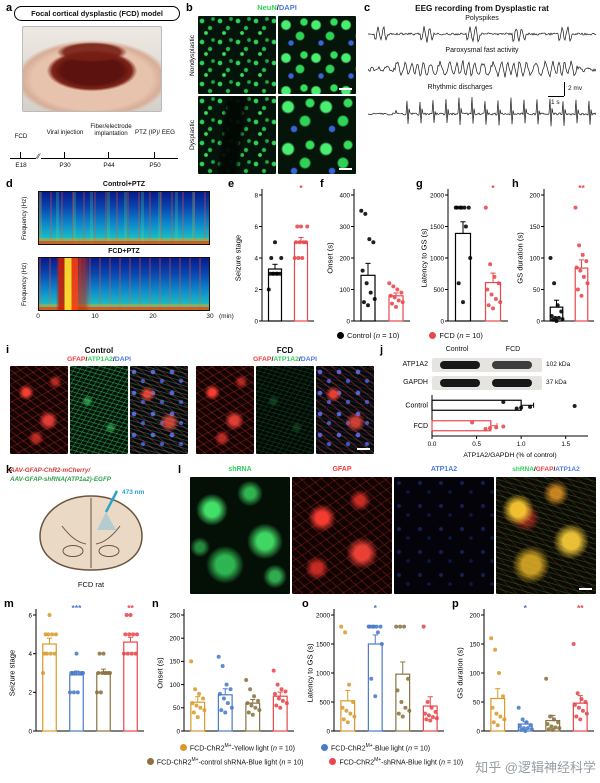 The image size is (600, 783). What do you see at coordinates (177, 708) in the screenshot?
I see `svg-text: 50` at bounding box center [177, 708].